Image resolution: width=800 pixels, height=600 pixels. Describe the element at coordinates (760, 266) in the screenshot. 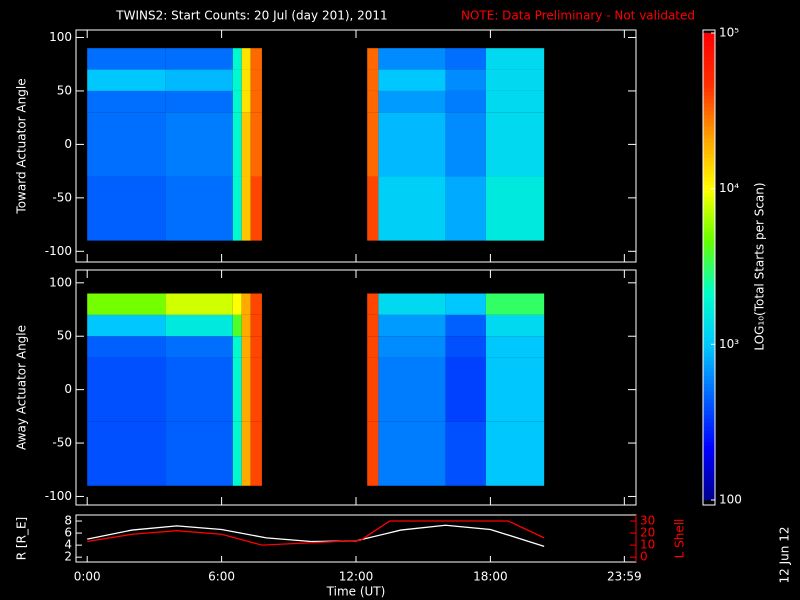

I see `colorbar-label: LOG₁₀(Total Starts per Scan)` at that location.